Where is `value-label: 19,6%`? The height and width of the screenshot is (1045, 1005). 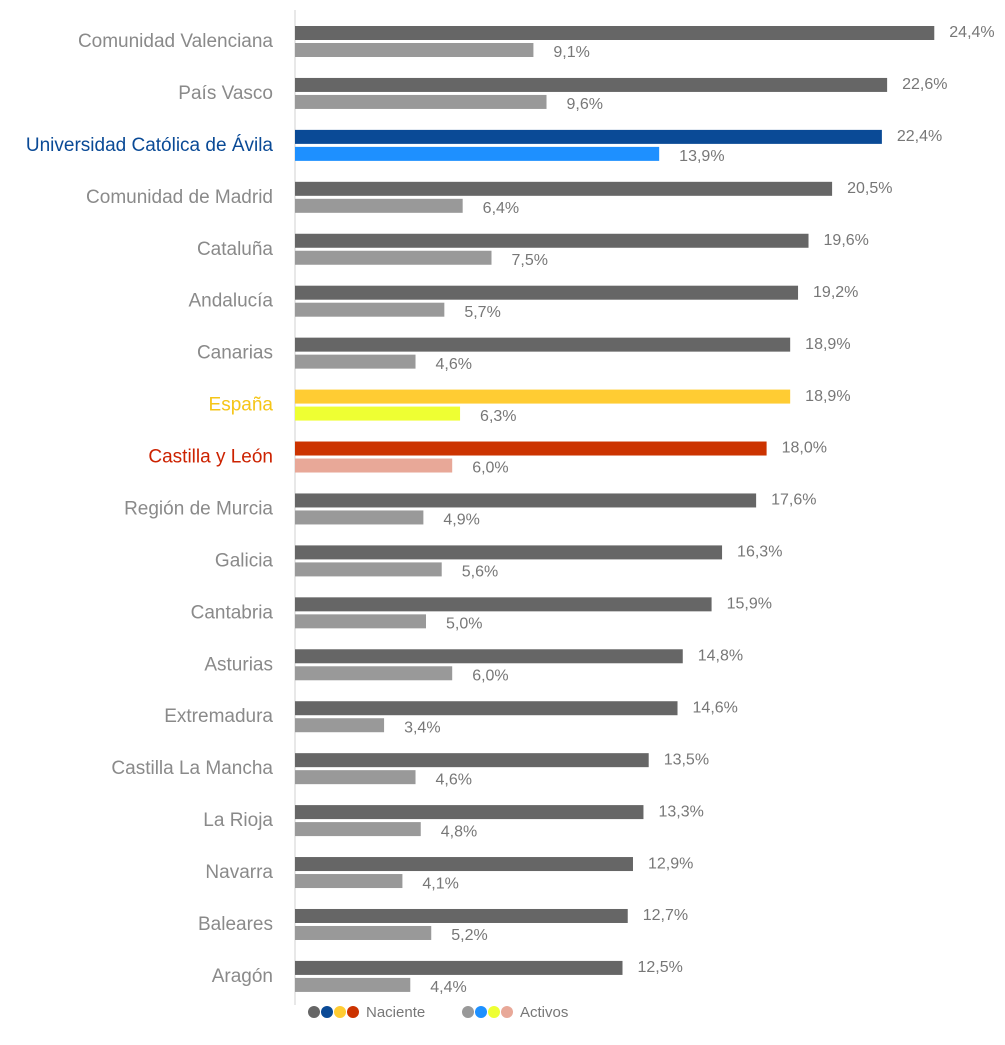
value-label: 19,6% is located at coordinates (846, 240).